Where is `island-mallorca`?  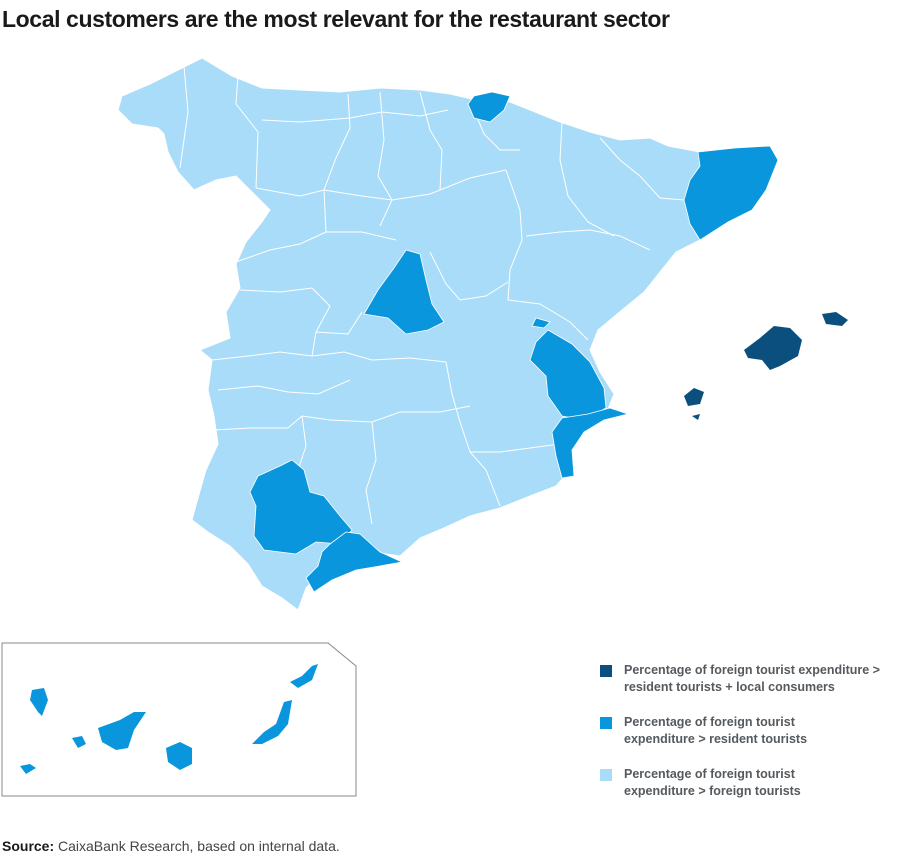
island-mallorca is located at coordinates (773, 348).